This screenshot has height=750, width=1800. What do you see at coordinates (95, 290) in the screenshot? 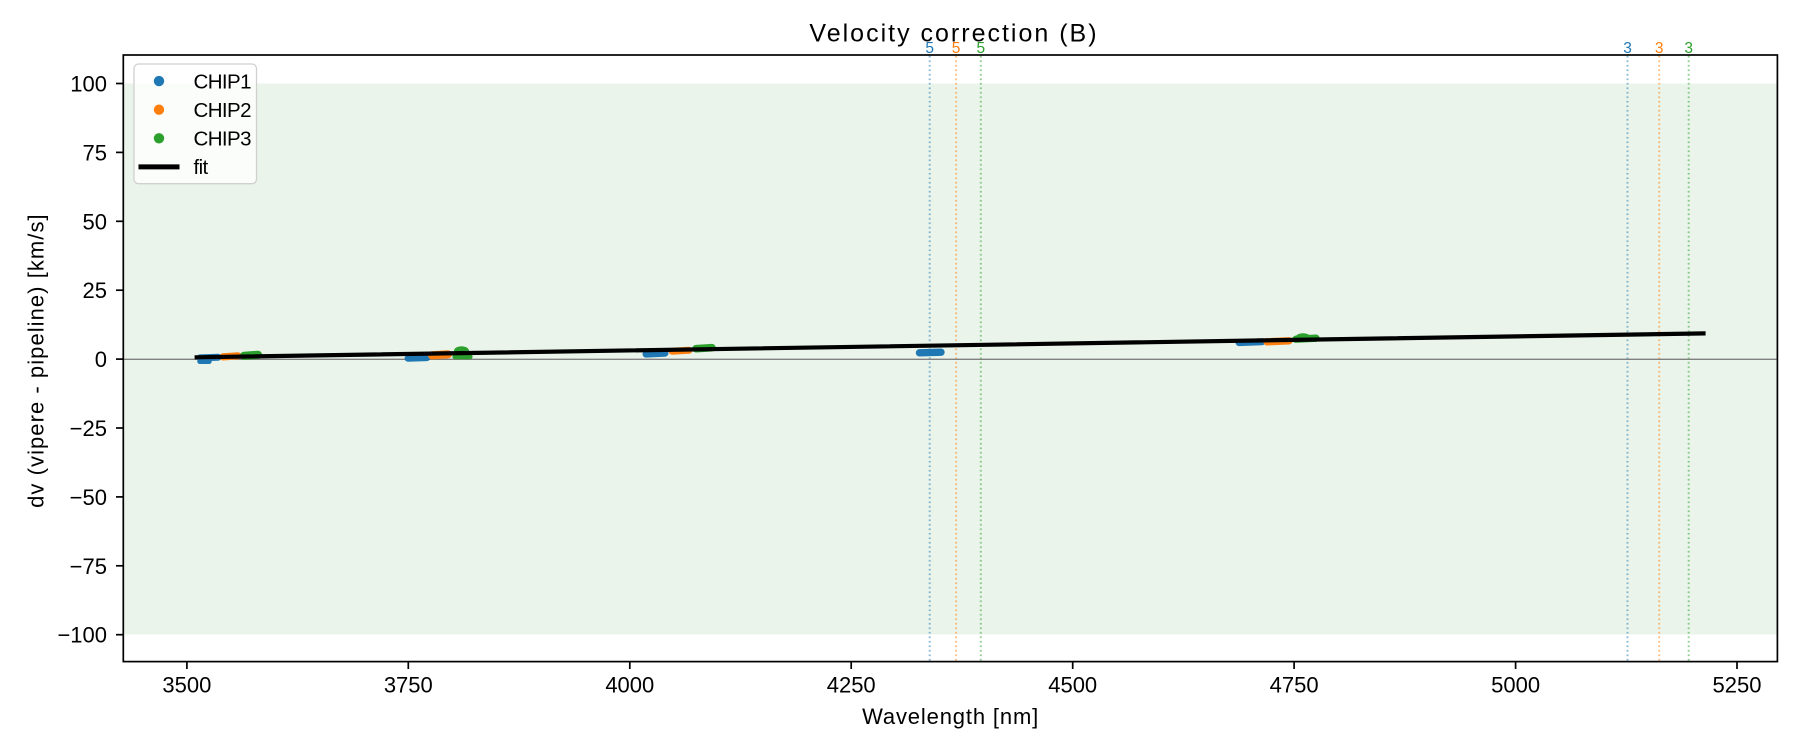
I see `svg-text: 25` at bounding box center [95, 290].